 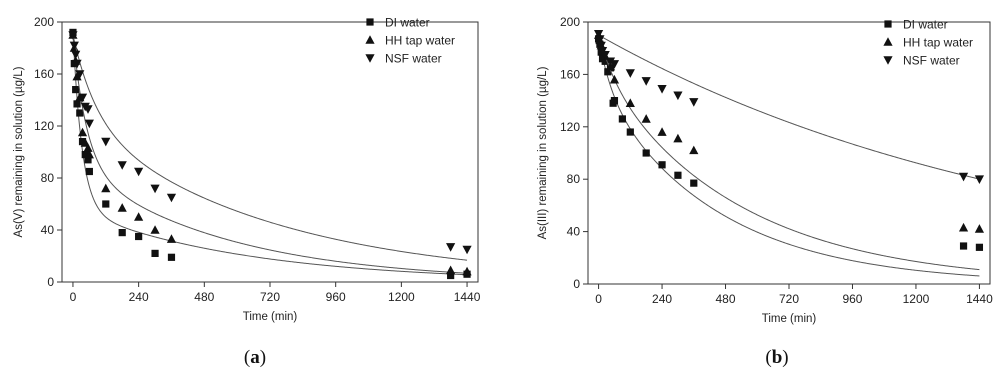 What do you see at coordinates (776, 357) in the screenshot?
I see `panel-label: (b)` at bounding box center [776, 357].